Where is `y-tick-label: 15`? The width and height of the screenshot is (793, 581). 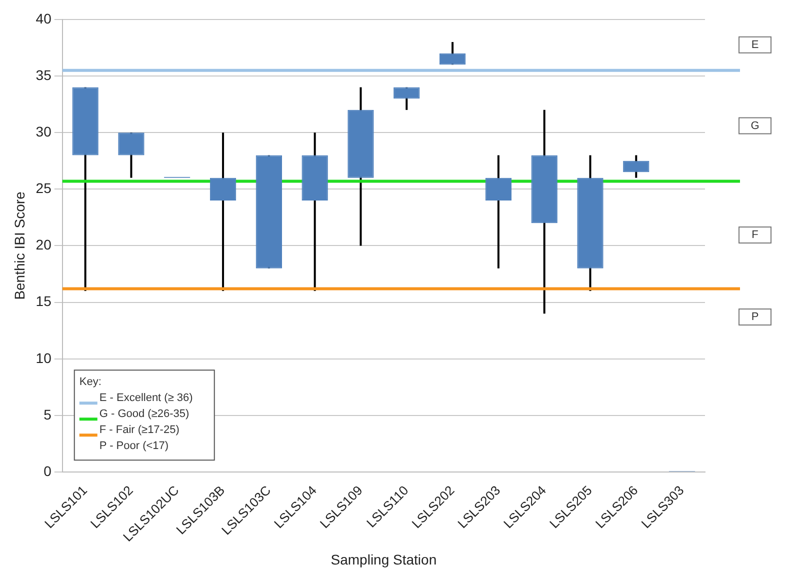
y-tick-label: 15 is located at coordinates (44, 301).